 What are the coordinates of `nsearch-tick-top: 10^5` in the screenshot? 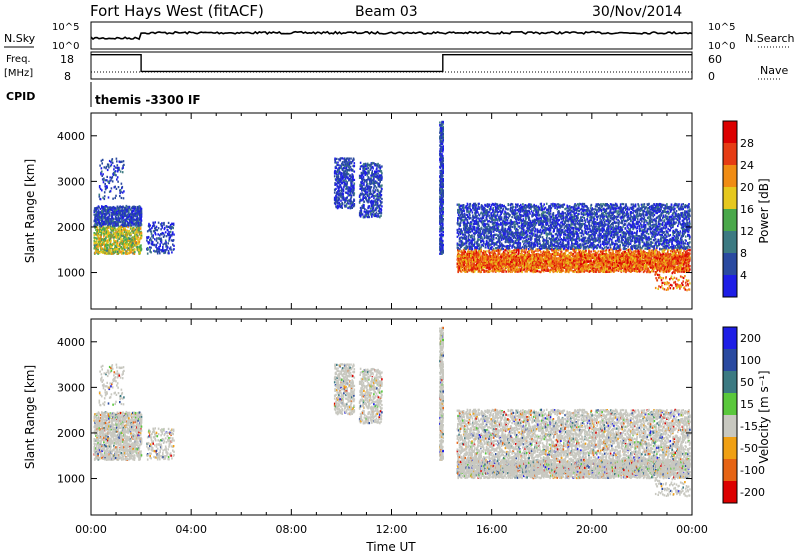 It's located at (721, 27).